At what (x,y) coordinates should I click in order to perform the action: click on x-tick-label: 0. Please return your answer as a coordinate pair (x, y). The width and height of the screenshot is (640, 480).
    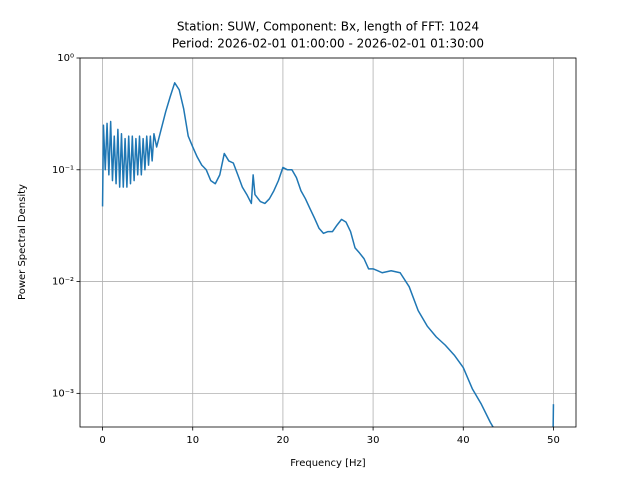
    Looking at the image, I should click on (102, 440).